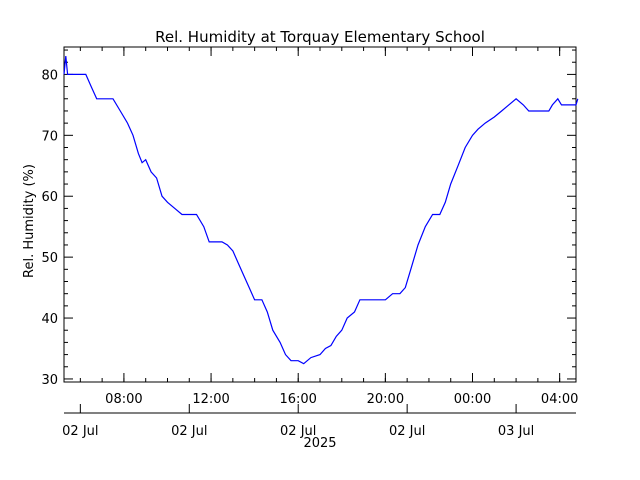 This screenshot has width=640, height=480. Describe the element at coordinates (49, 197) in the screenshot. I see `y-tick-label: 60` at that location.